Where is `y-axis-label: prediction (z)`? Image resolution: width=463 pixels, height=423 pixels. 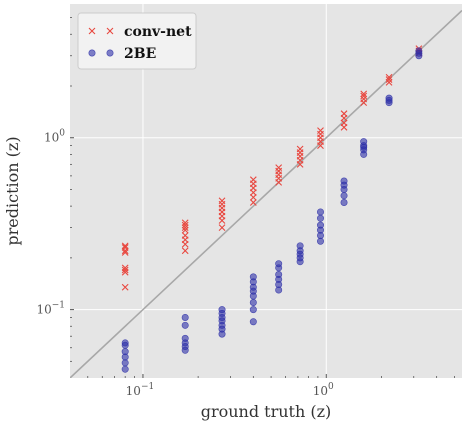 y-axis-label: prediction (z) is located at coordinates (12, 190).